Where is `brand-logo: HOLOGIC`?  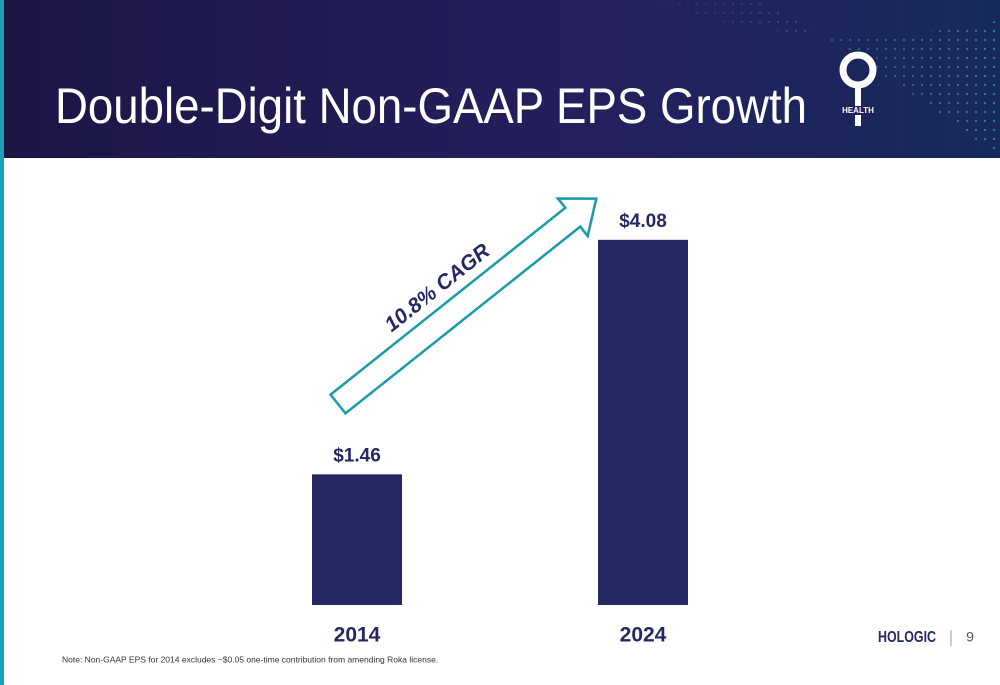
brand-logo: HOLOGIC is located at coordinates (907, 637).